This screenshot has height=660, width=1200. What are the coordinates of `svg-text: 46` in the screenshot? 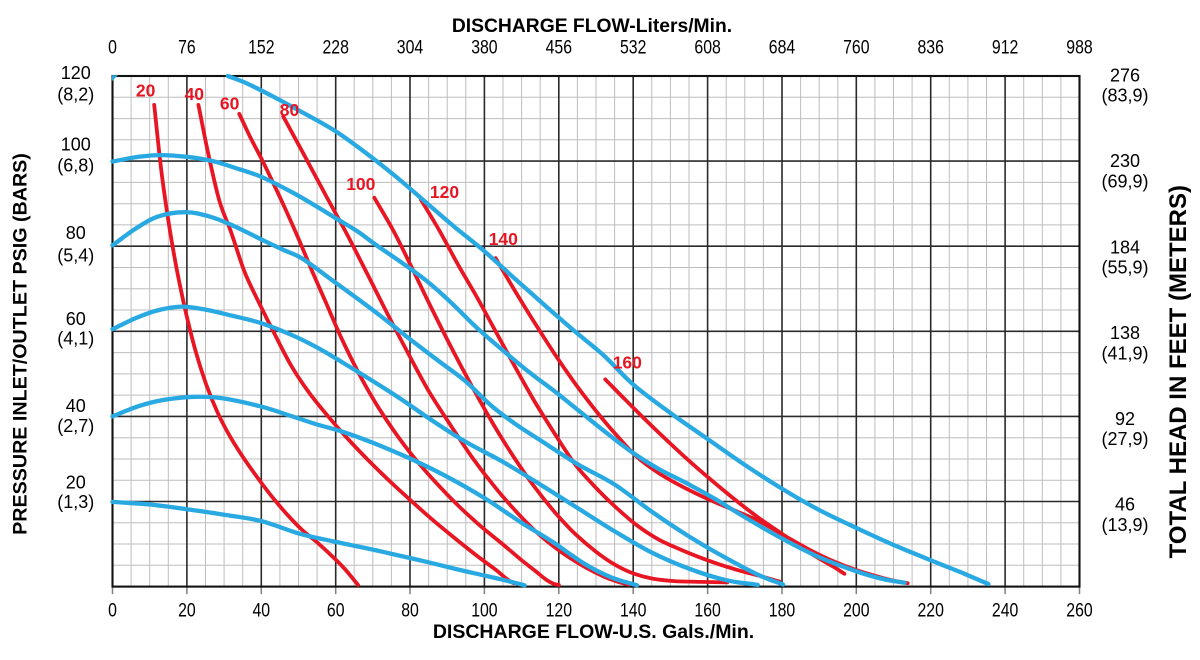 It's located at (1125, 505).